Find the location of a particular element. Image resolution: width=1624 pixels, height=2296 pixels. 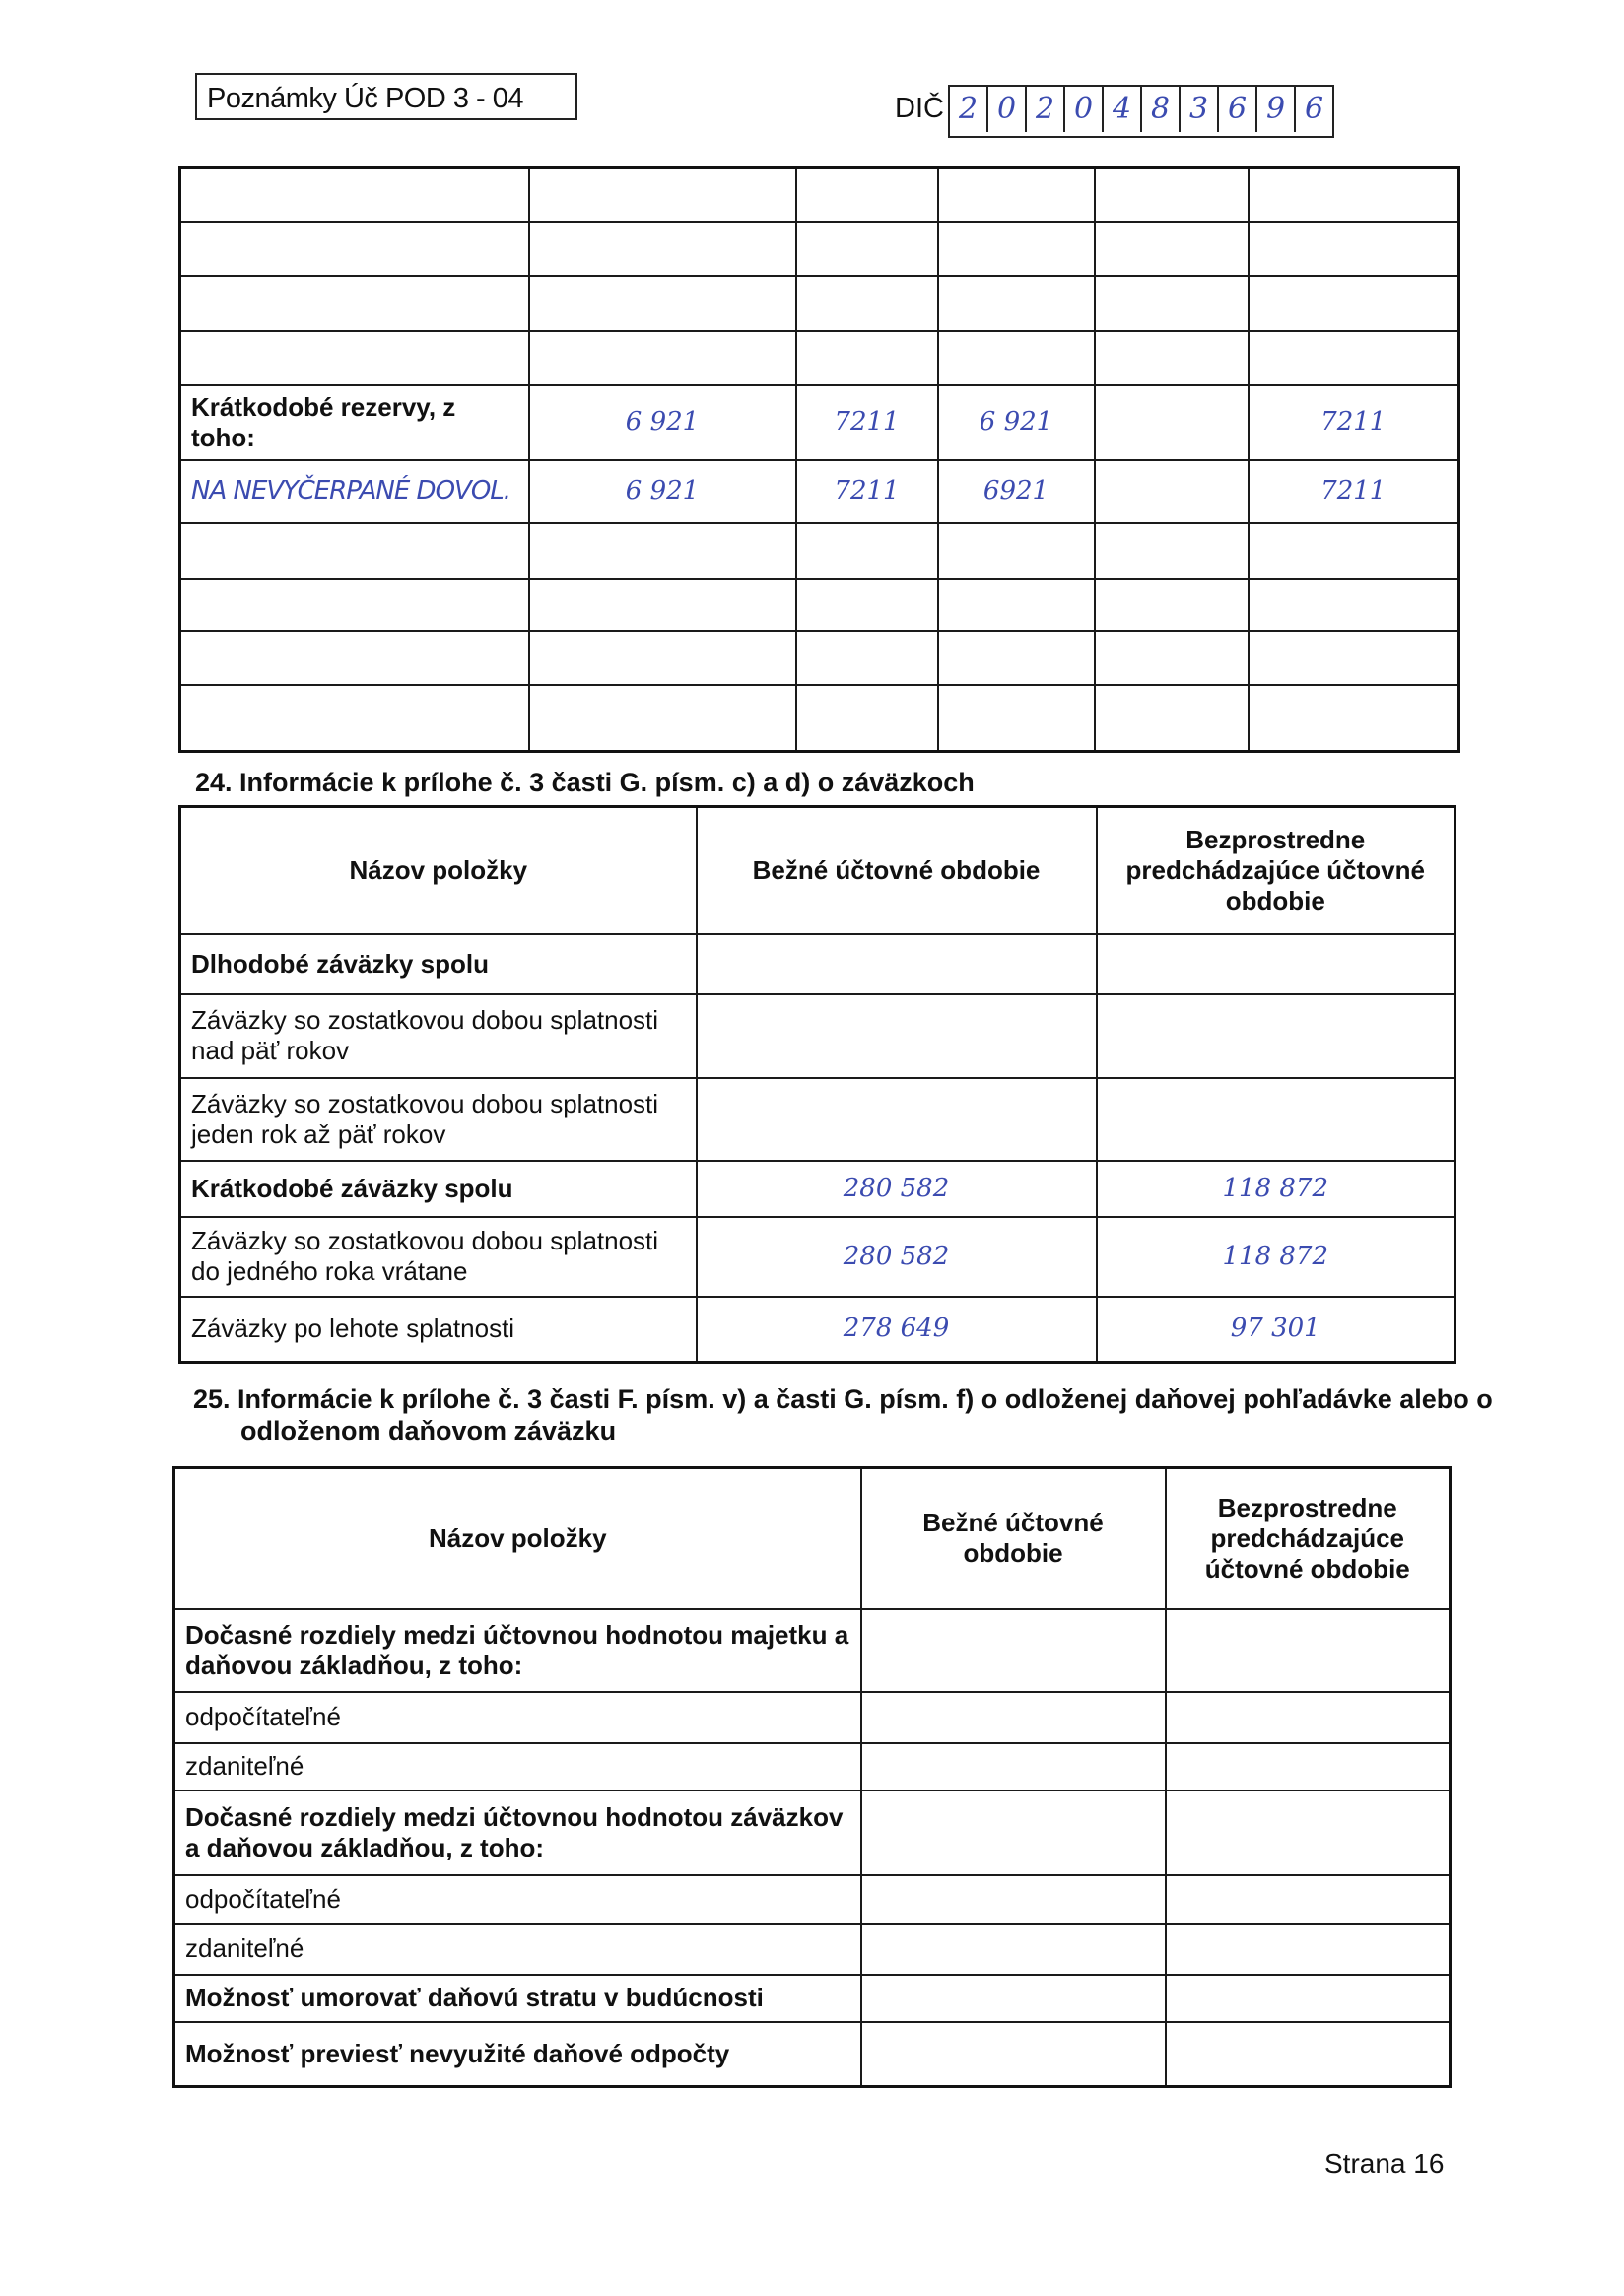

value-cell: 7211 is located at coordinates (1353, 422).